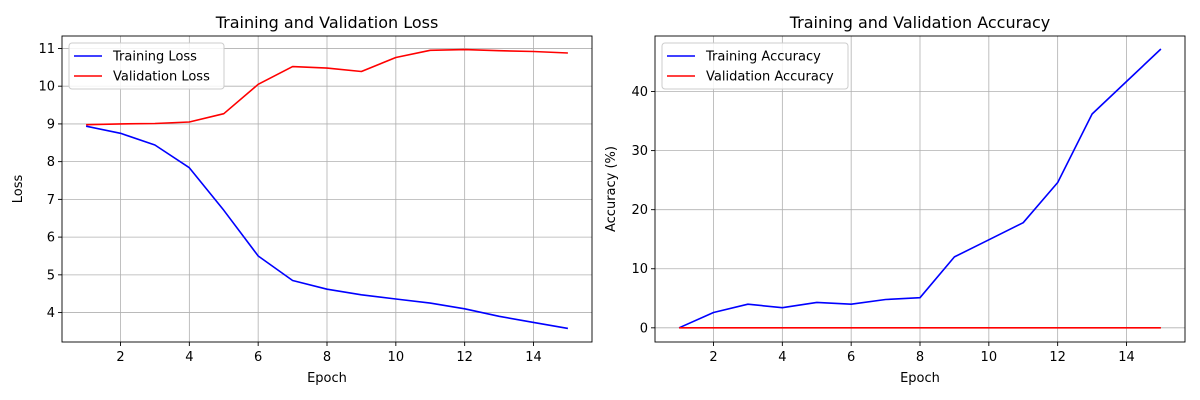 This screenshot has height=400, width=1200. I want to click on y-tick-label: 0, so click(644, 328).